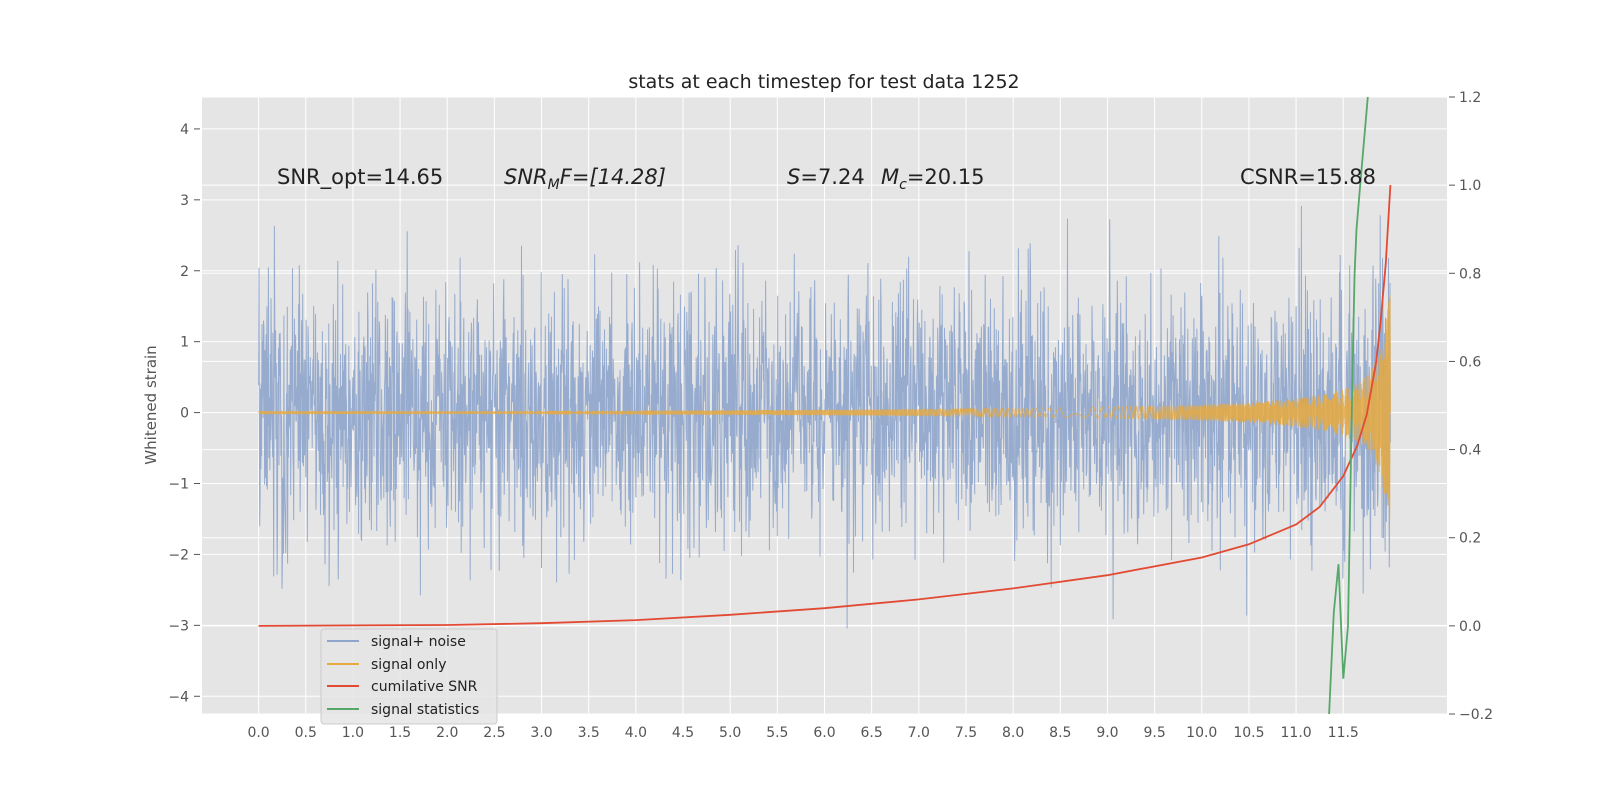 The width and height of the screenshot is (1600, 800). Describe the element at coordinates (1470, 627) in the screenshot. I see `y2-tick-label: 0.0` at that location.